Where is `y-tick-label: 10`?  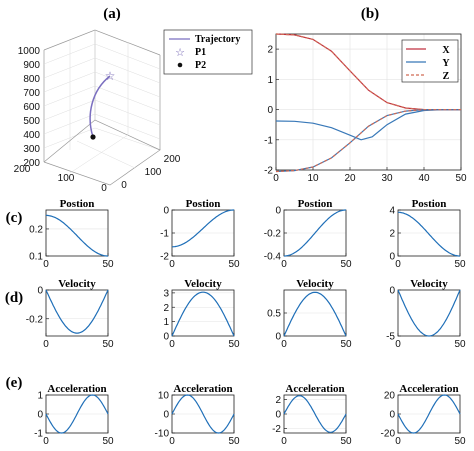 y-tick-label: 10 is located at coordinates (164, 396).